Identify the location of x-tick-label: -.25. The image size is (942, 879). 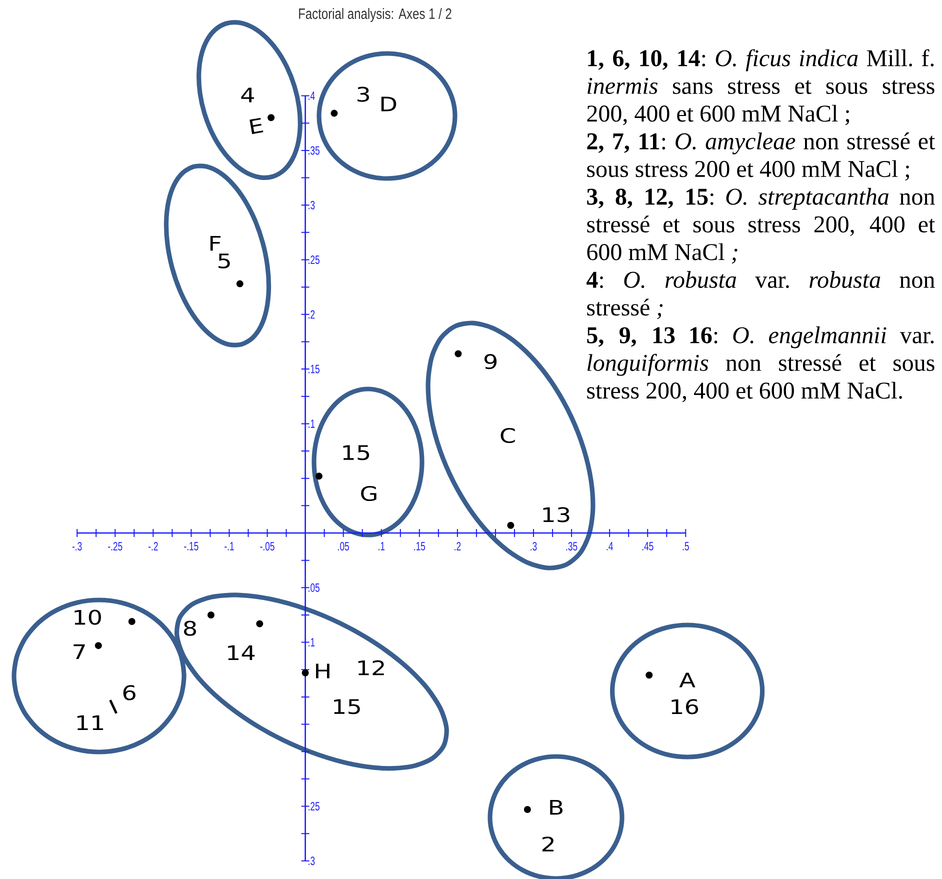
(115, 546).